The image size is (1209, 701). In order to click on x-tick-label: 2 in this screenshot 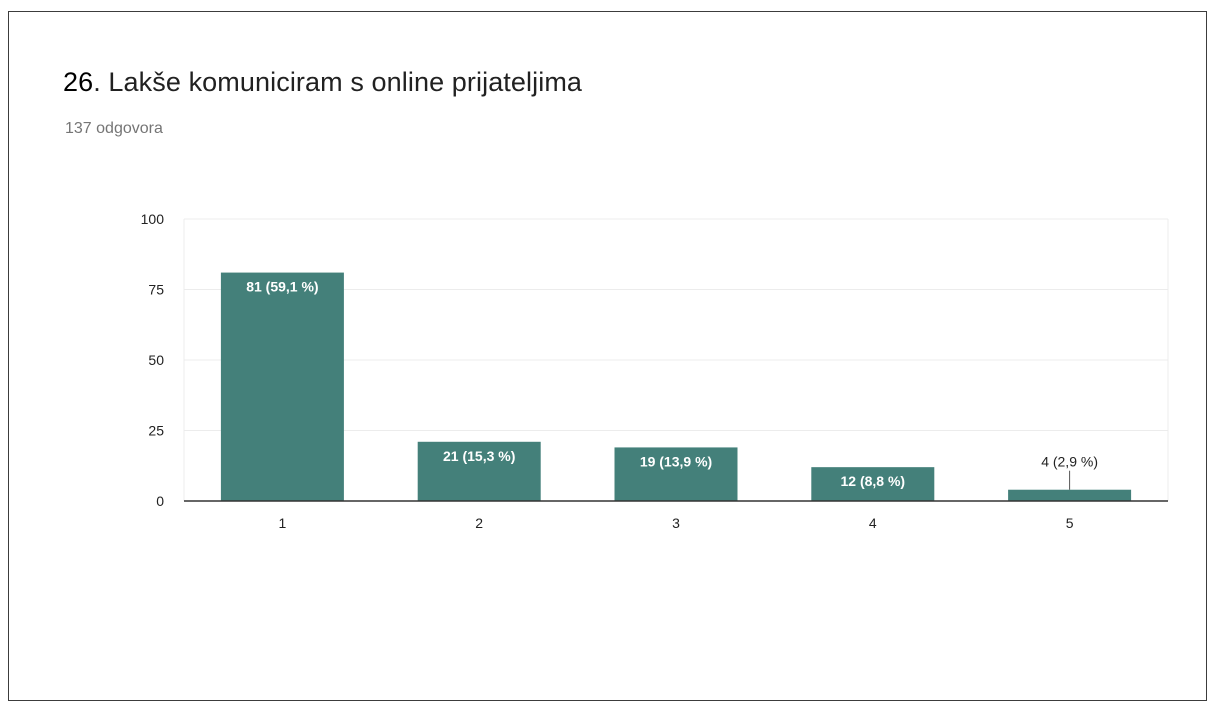, I will do `click(479, 523)`.